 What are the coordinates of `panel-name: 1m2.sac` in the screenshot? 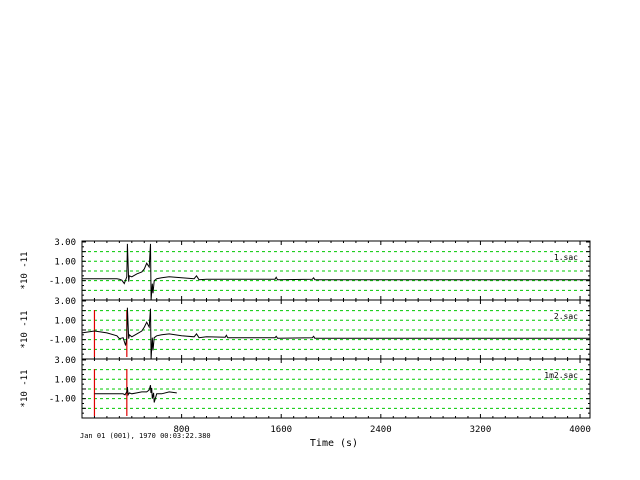 It's located at (561, 375).